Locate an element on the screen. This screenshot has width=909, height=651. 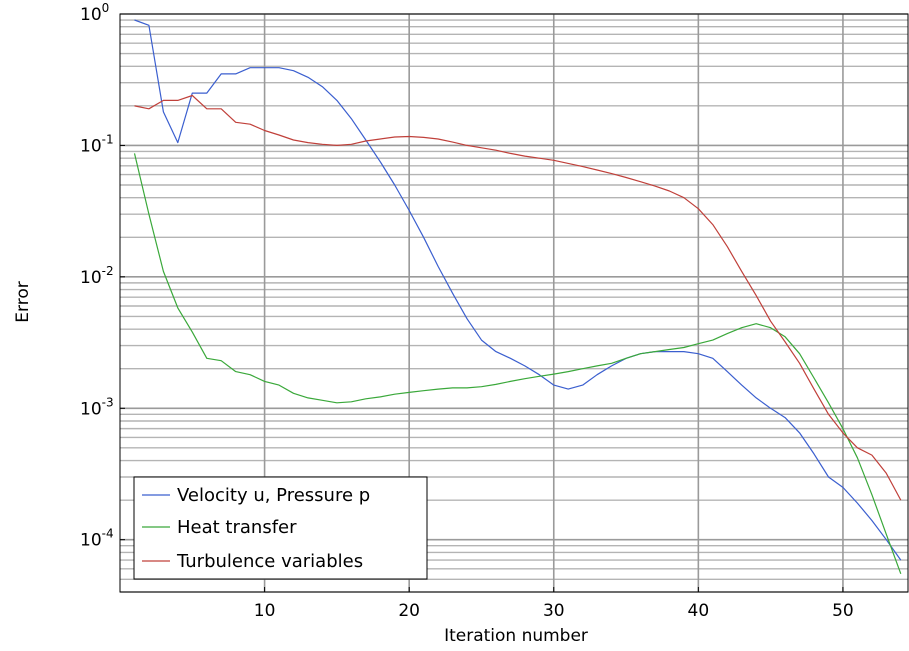
legend-box is located at coordinates (280, 528).